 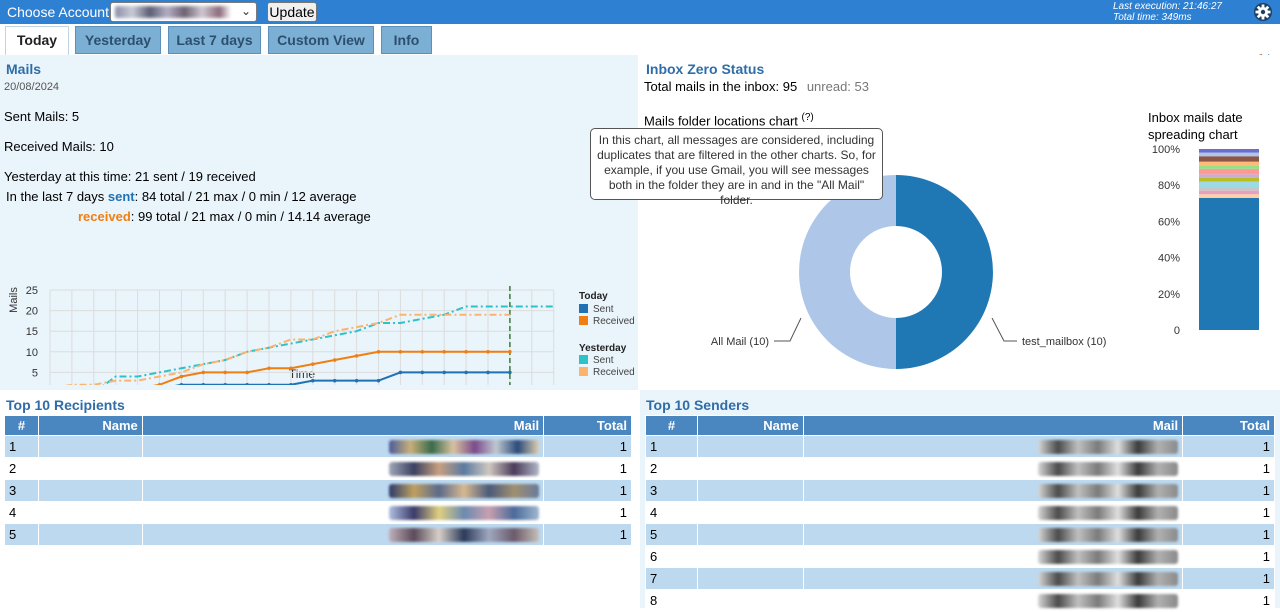 What do you see at coordinates (1177, 331) in the screenshot?
I see `y-tick-label: 0` at bounding box center [1177, 331].